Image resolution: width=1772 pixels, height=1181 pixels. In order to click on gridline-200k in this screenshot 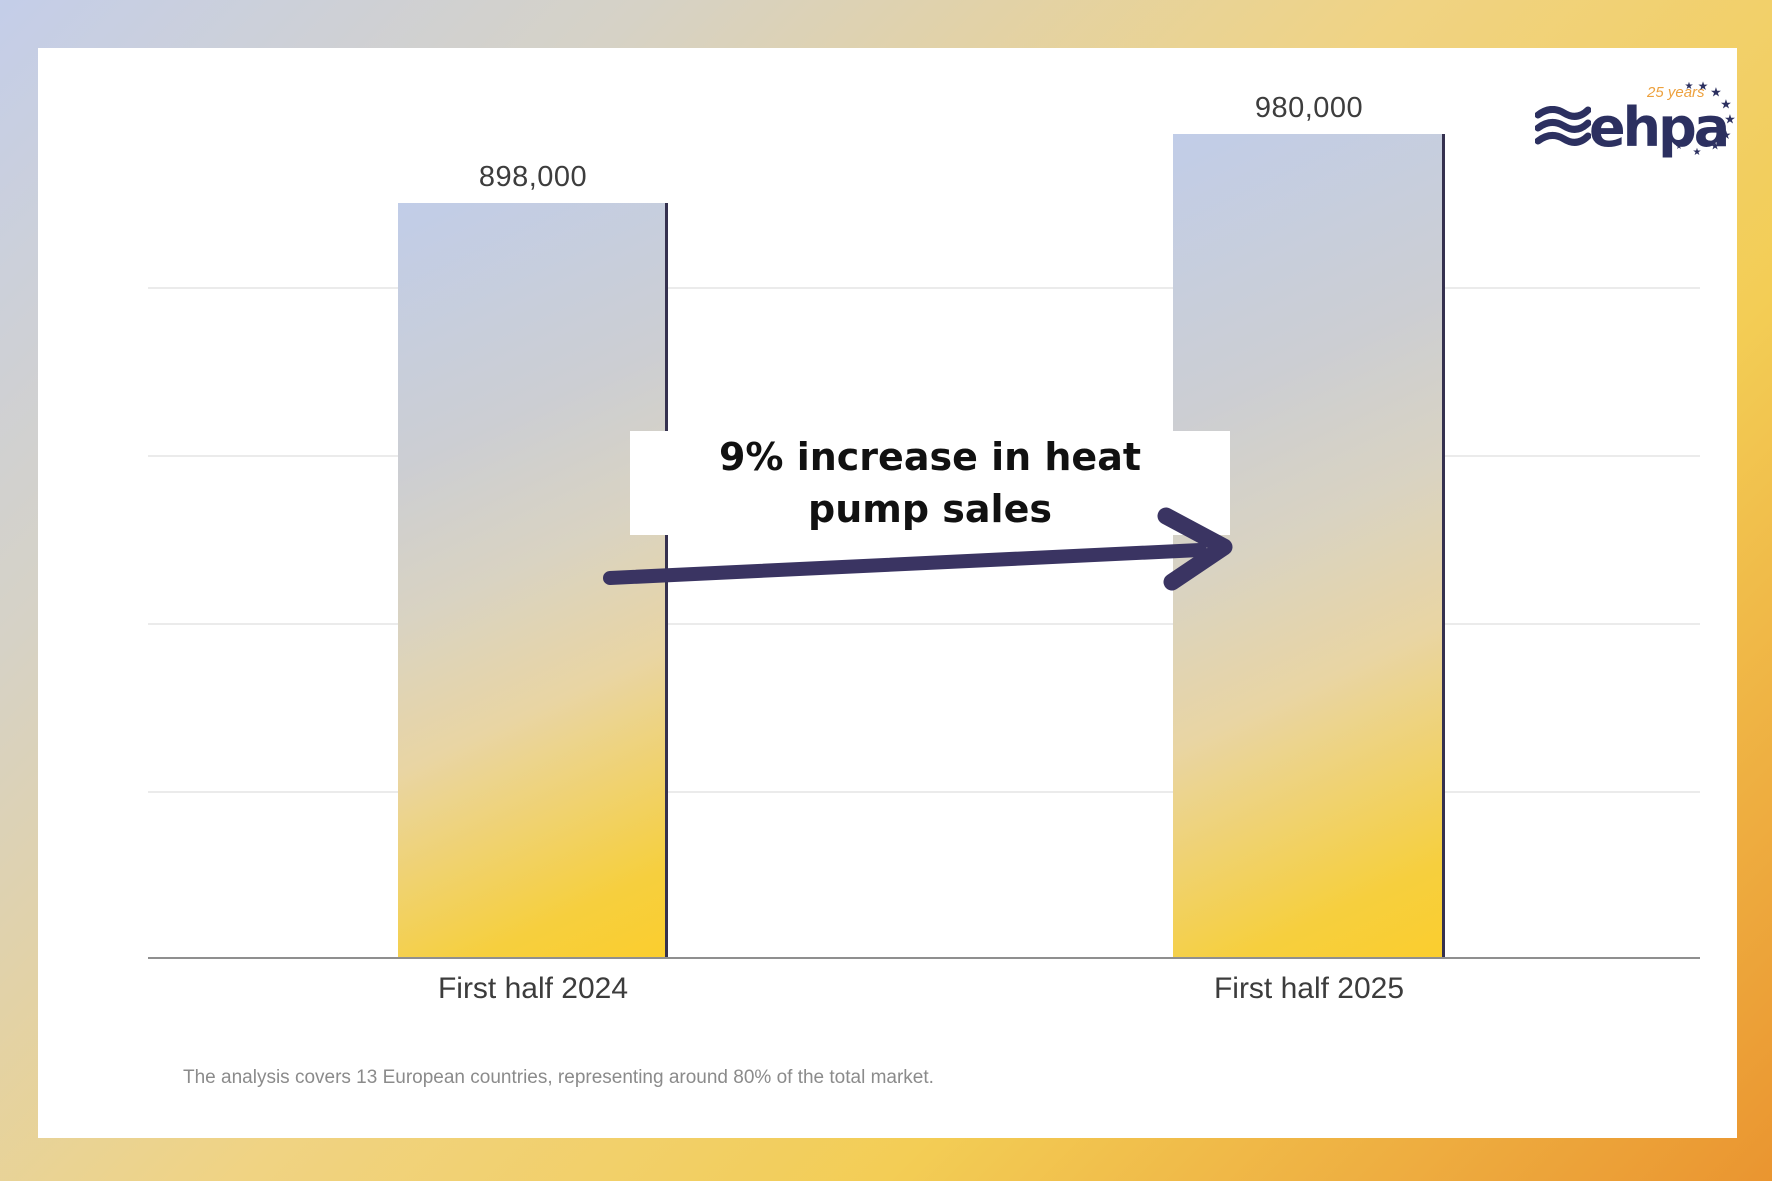, I will do `click(924, 792)`.